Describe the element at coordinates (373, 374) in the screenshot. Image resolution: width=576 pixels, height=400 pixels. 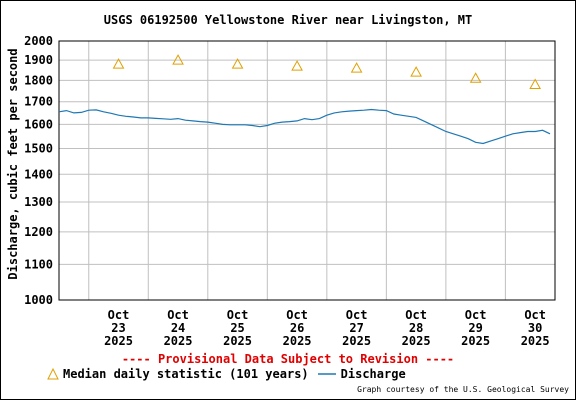
I see `legend-discharge-label: Discharge` at that location.